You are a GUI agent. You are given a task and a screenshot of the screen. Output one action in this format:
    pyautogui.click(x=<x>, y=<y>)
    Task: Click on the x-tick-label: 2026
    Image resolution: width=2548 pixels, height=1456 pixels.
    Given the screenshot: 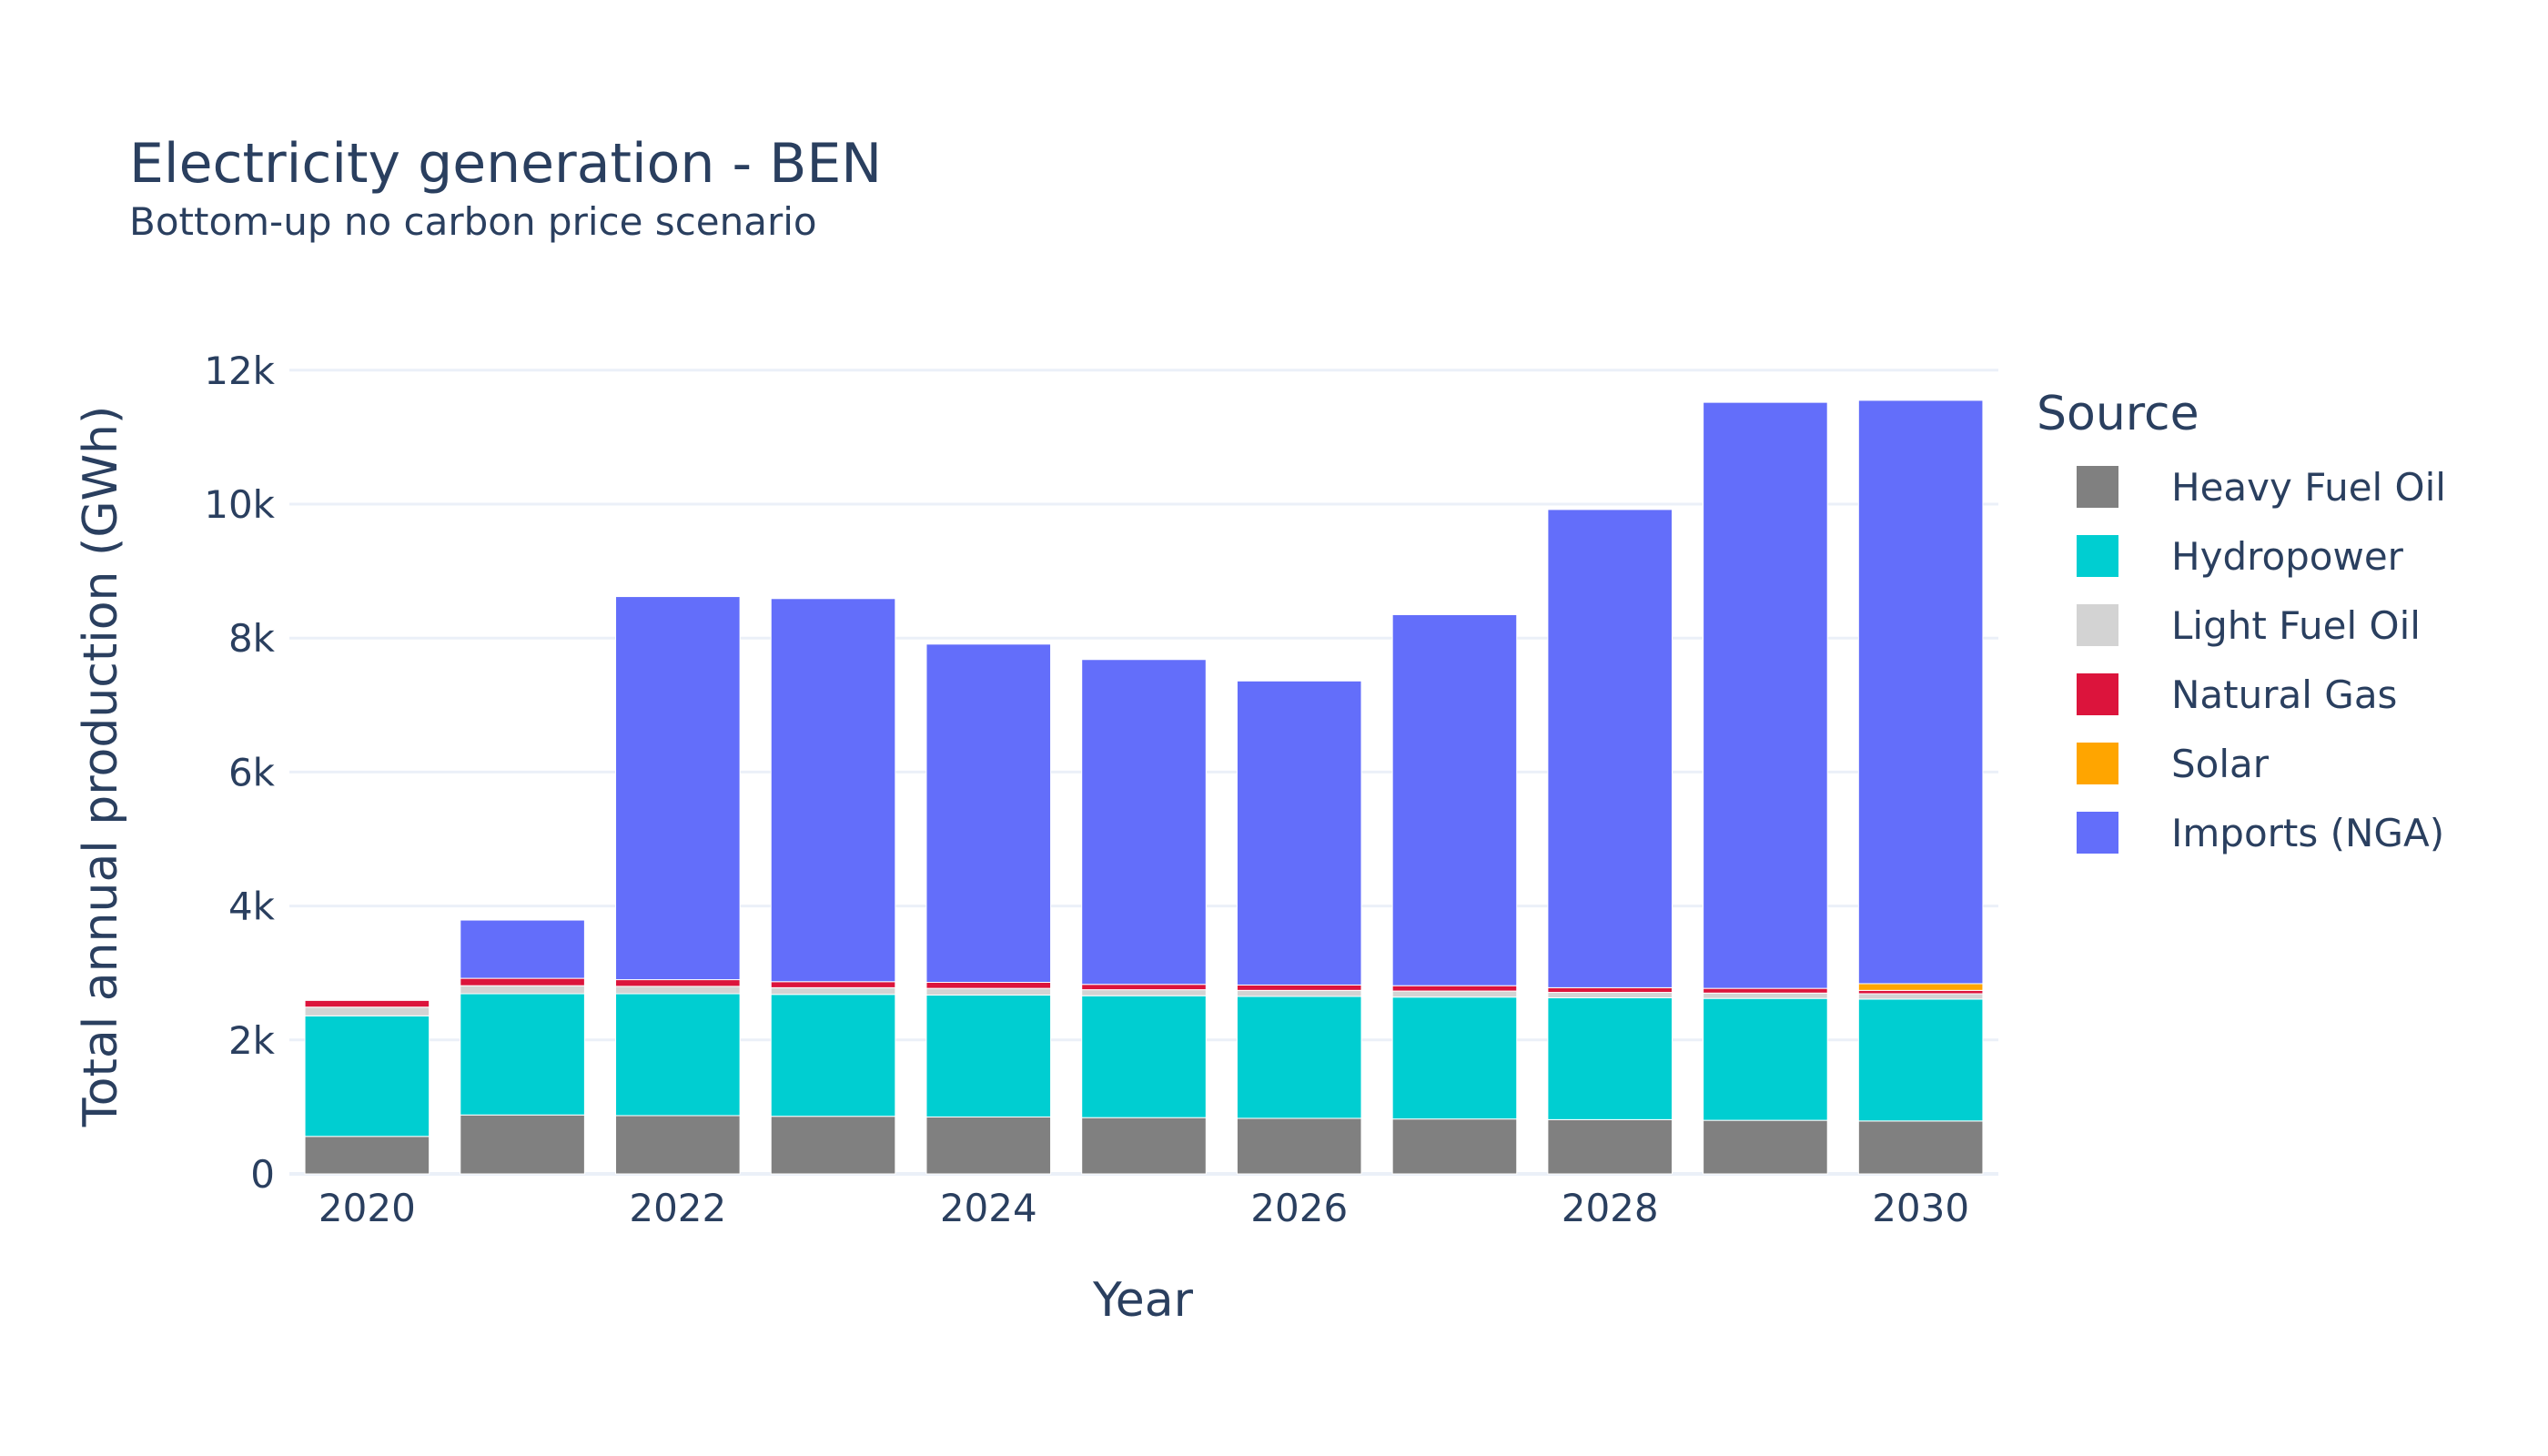 What is the action you would take?
    pyautogui.click(x=1299, y=1208)
    